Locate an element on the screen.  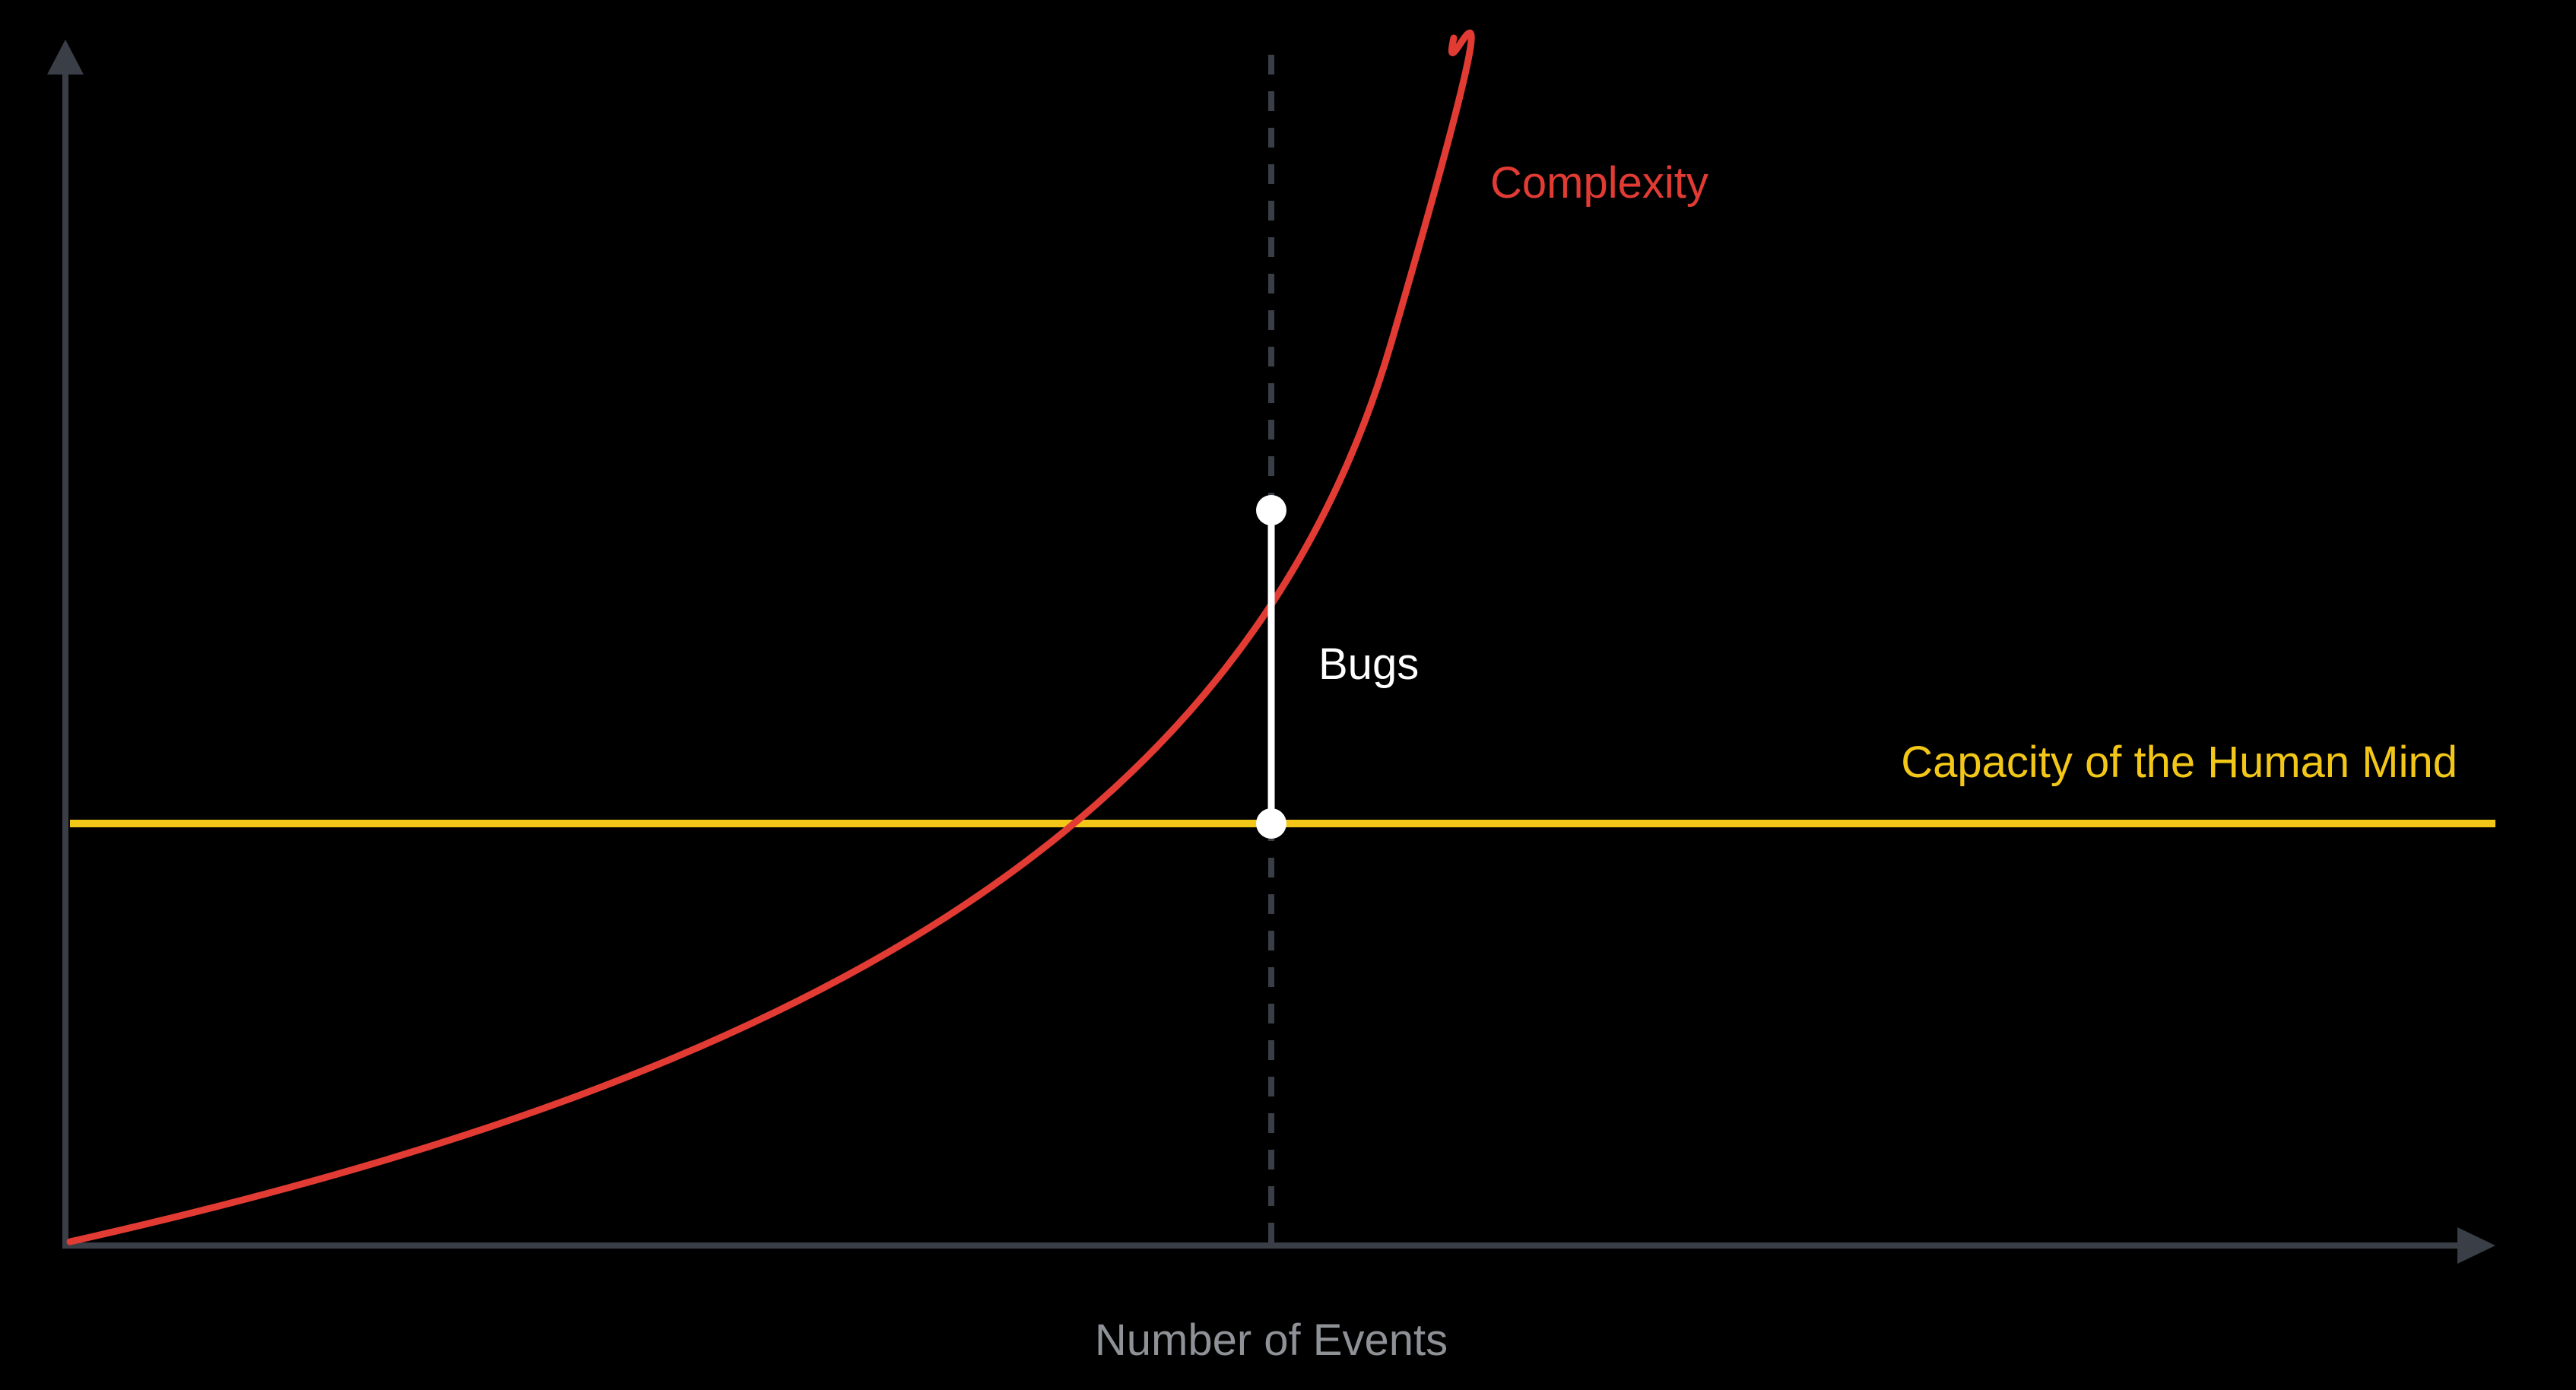
bugs-bottom-point is located at coordinates (1271, 823).